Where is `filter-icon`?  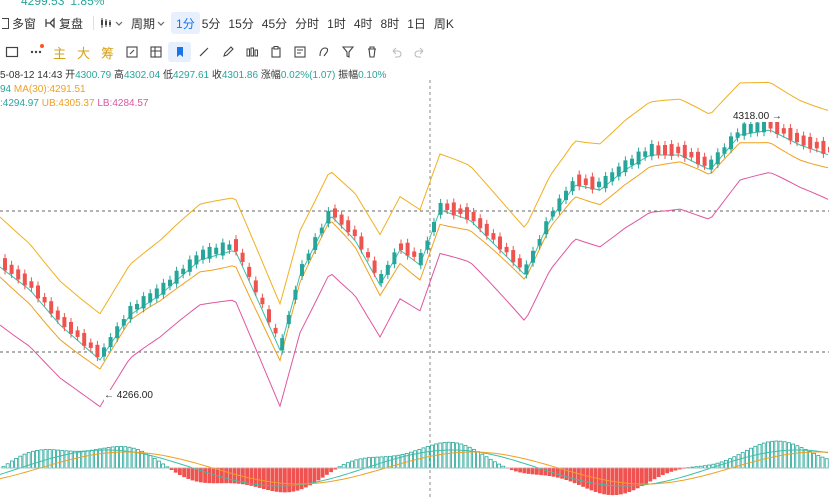
filter-icon is located at coordinates (347, 52).